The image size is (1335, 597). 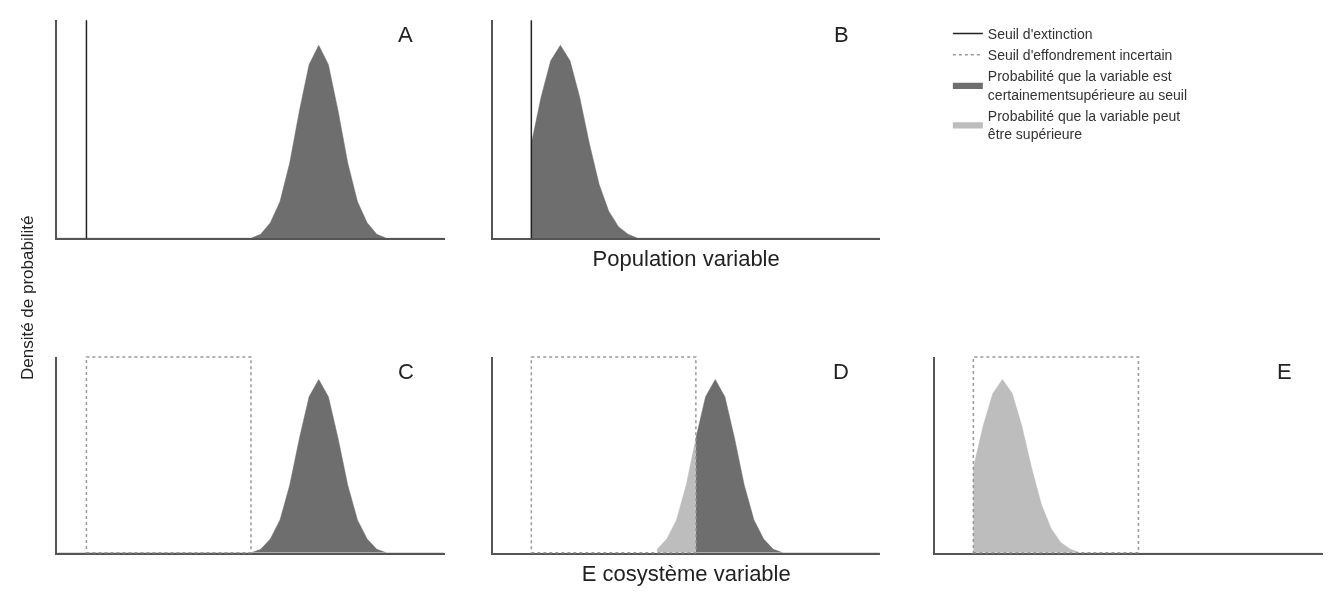 What do you see at coordinates (1080, 55) in the screenshot?
I see `text: Seuil d'effondrement incertain` at bounding box center [1080, 55].